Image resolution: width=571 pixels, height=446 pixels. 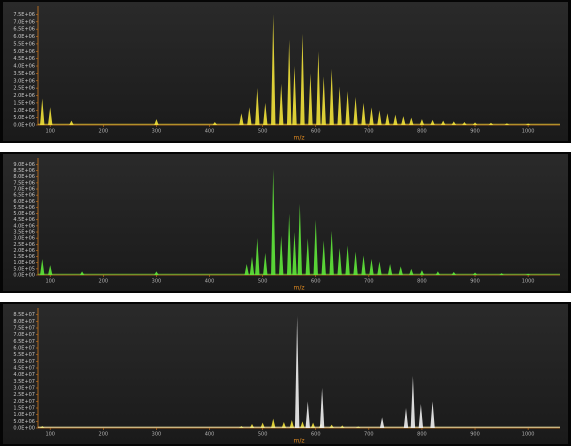 I want to click on y-tick-label: 3.5E+06, so click(x=24, y=74).